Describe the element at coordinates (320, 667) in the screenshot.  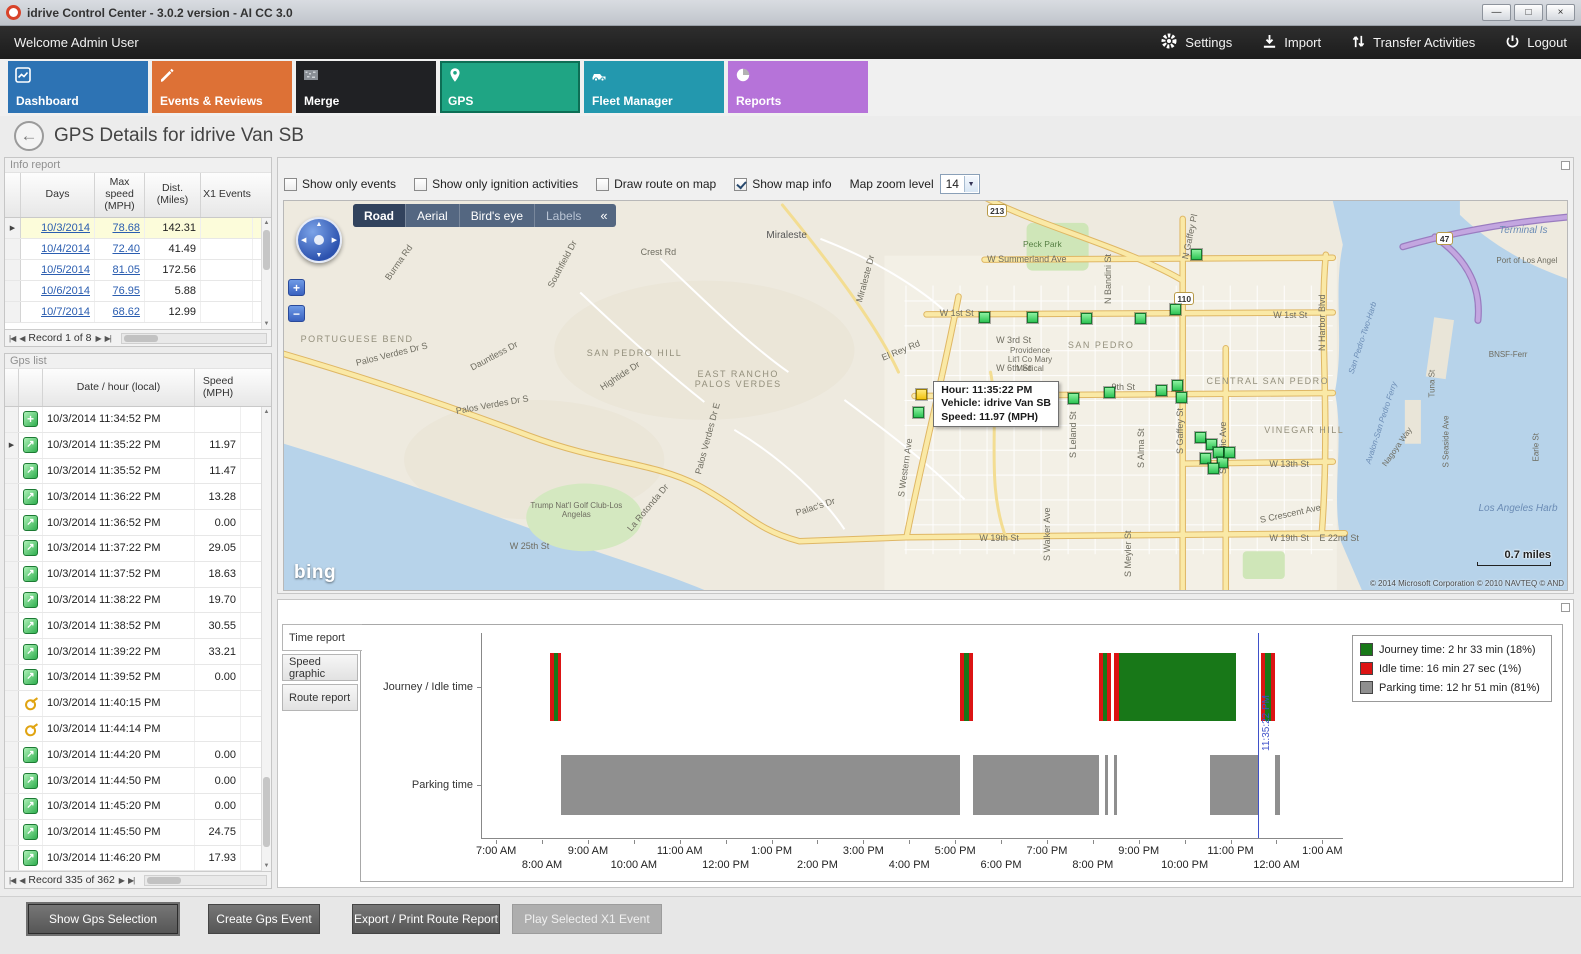
I see `tab-speed-graphic: Speed graphic` at that location.